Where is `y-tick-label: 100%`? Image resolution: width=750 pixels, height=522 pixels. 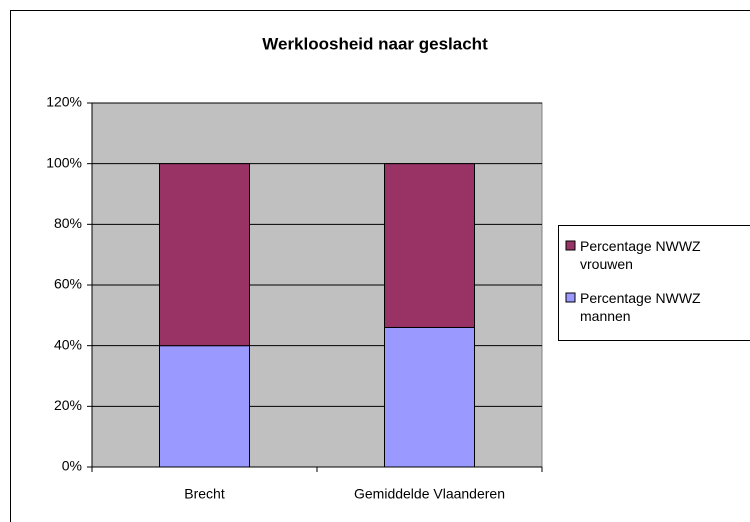
y-tick-label: 100% is located at coordinates (64, 162).